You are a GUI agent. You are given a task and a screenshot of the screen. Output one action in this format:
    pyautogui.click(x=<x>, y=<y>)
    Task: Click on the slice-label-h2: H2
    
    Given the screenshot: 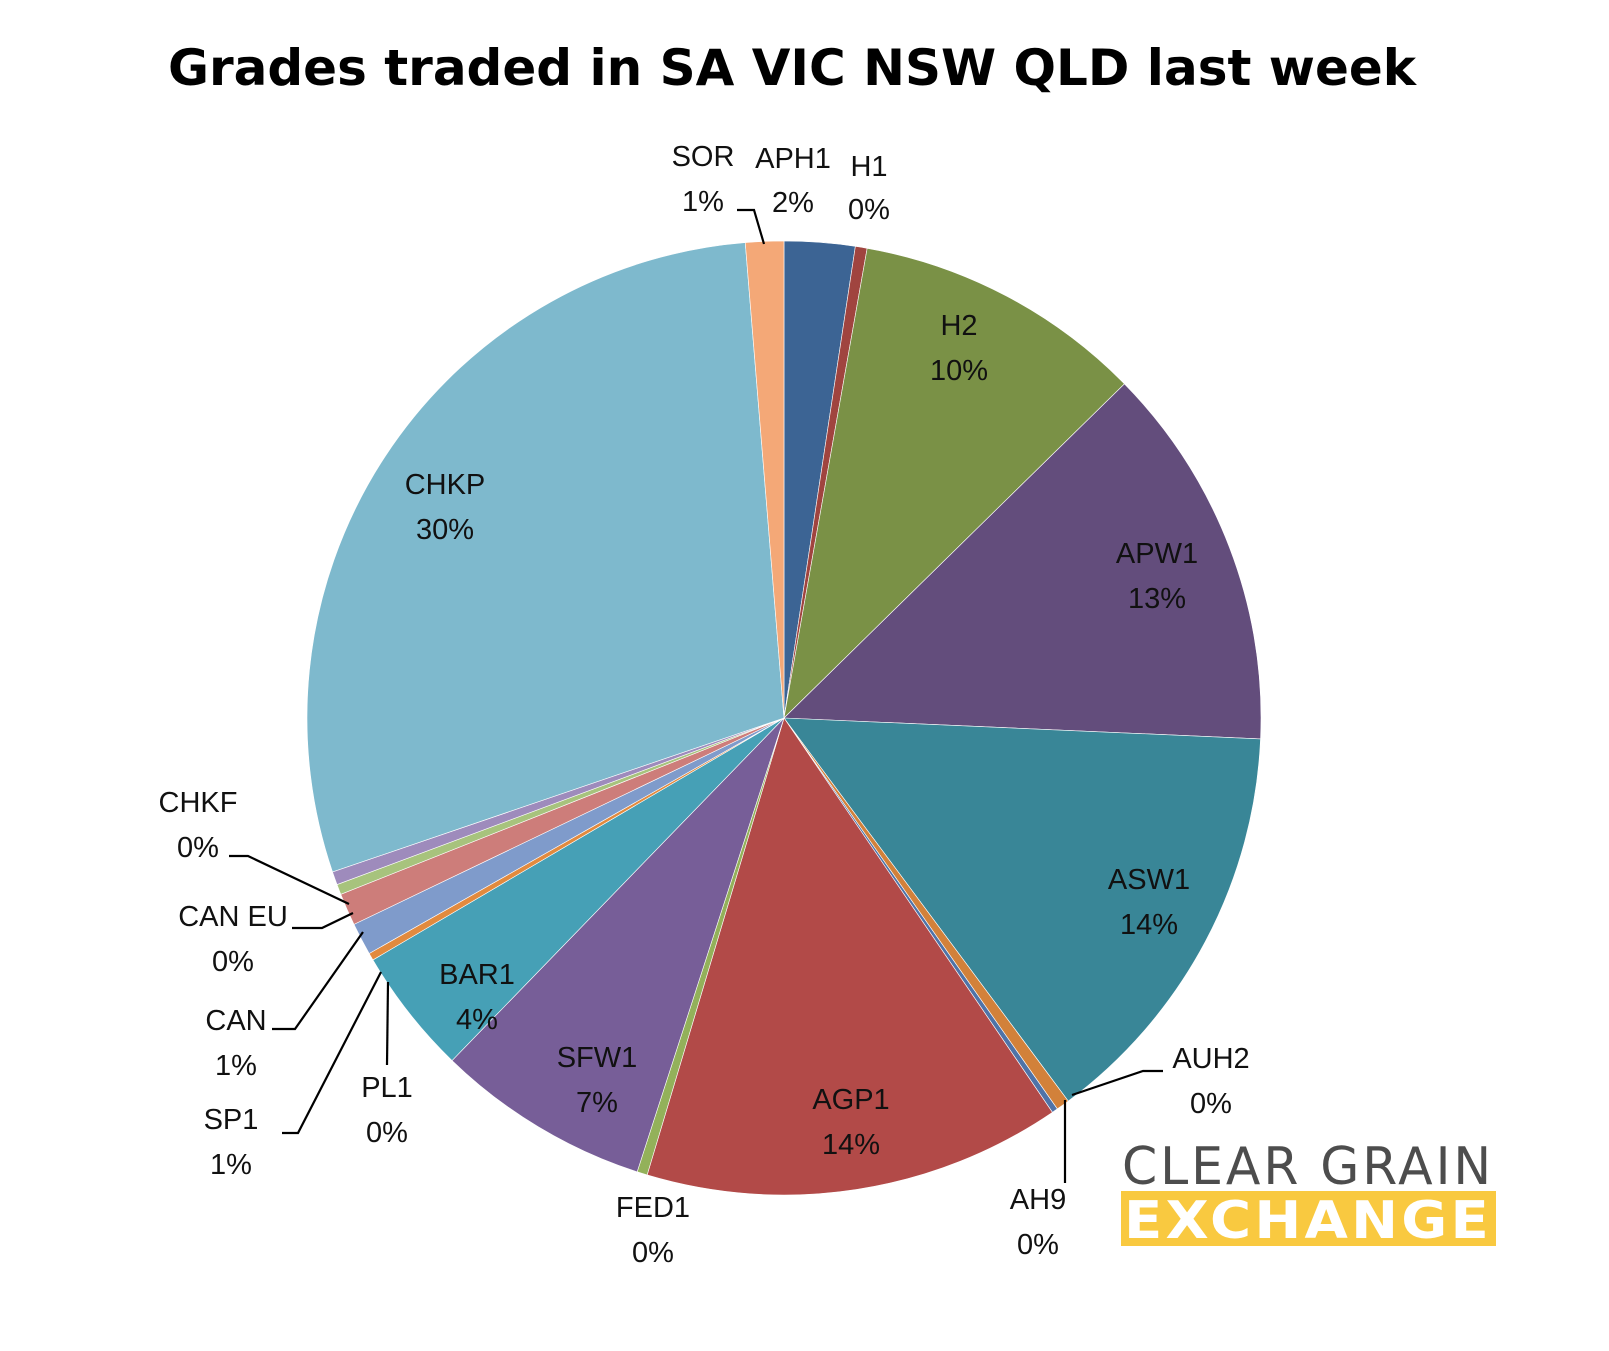 What is the action you would take?
    pyautogui.click(x=958, y=326)
    